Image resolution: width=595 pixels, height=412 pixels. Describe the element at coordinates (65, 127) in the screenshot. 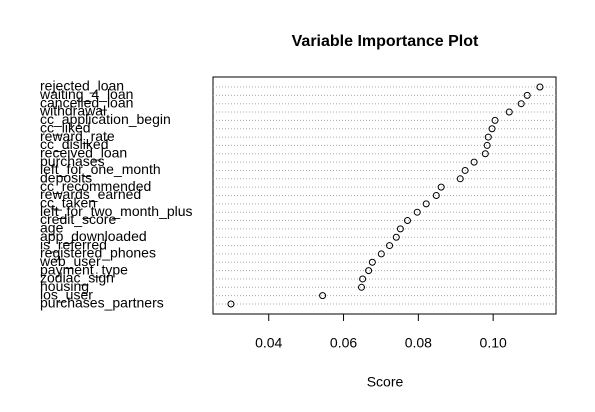

I see `y-tick-label: cc_liked` at that location.